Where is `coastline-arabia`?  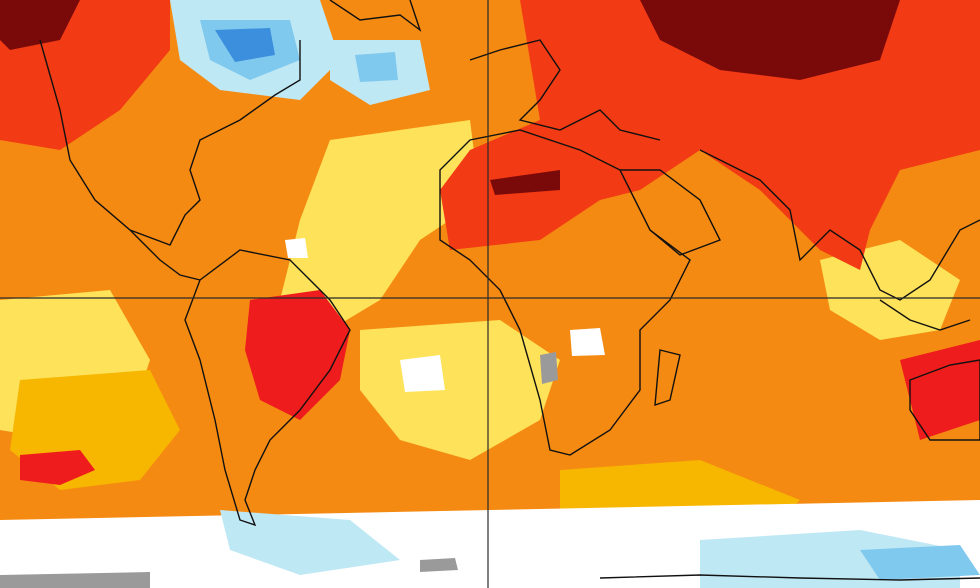
coastline-arabia is located at coordinates (670, 212).